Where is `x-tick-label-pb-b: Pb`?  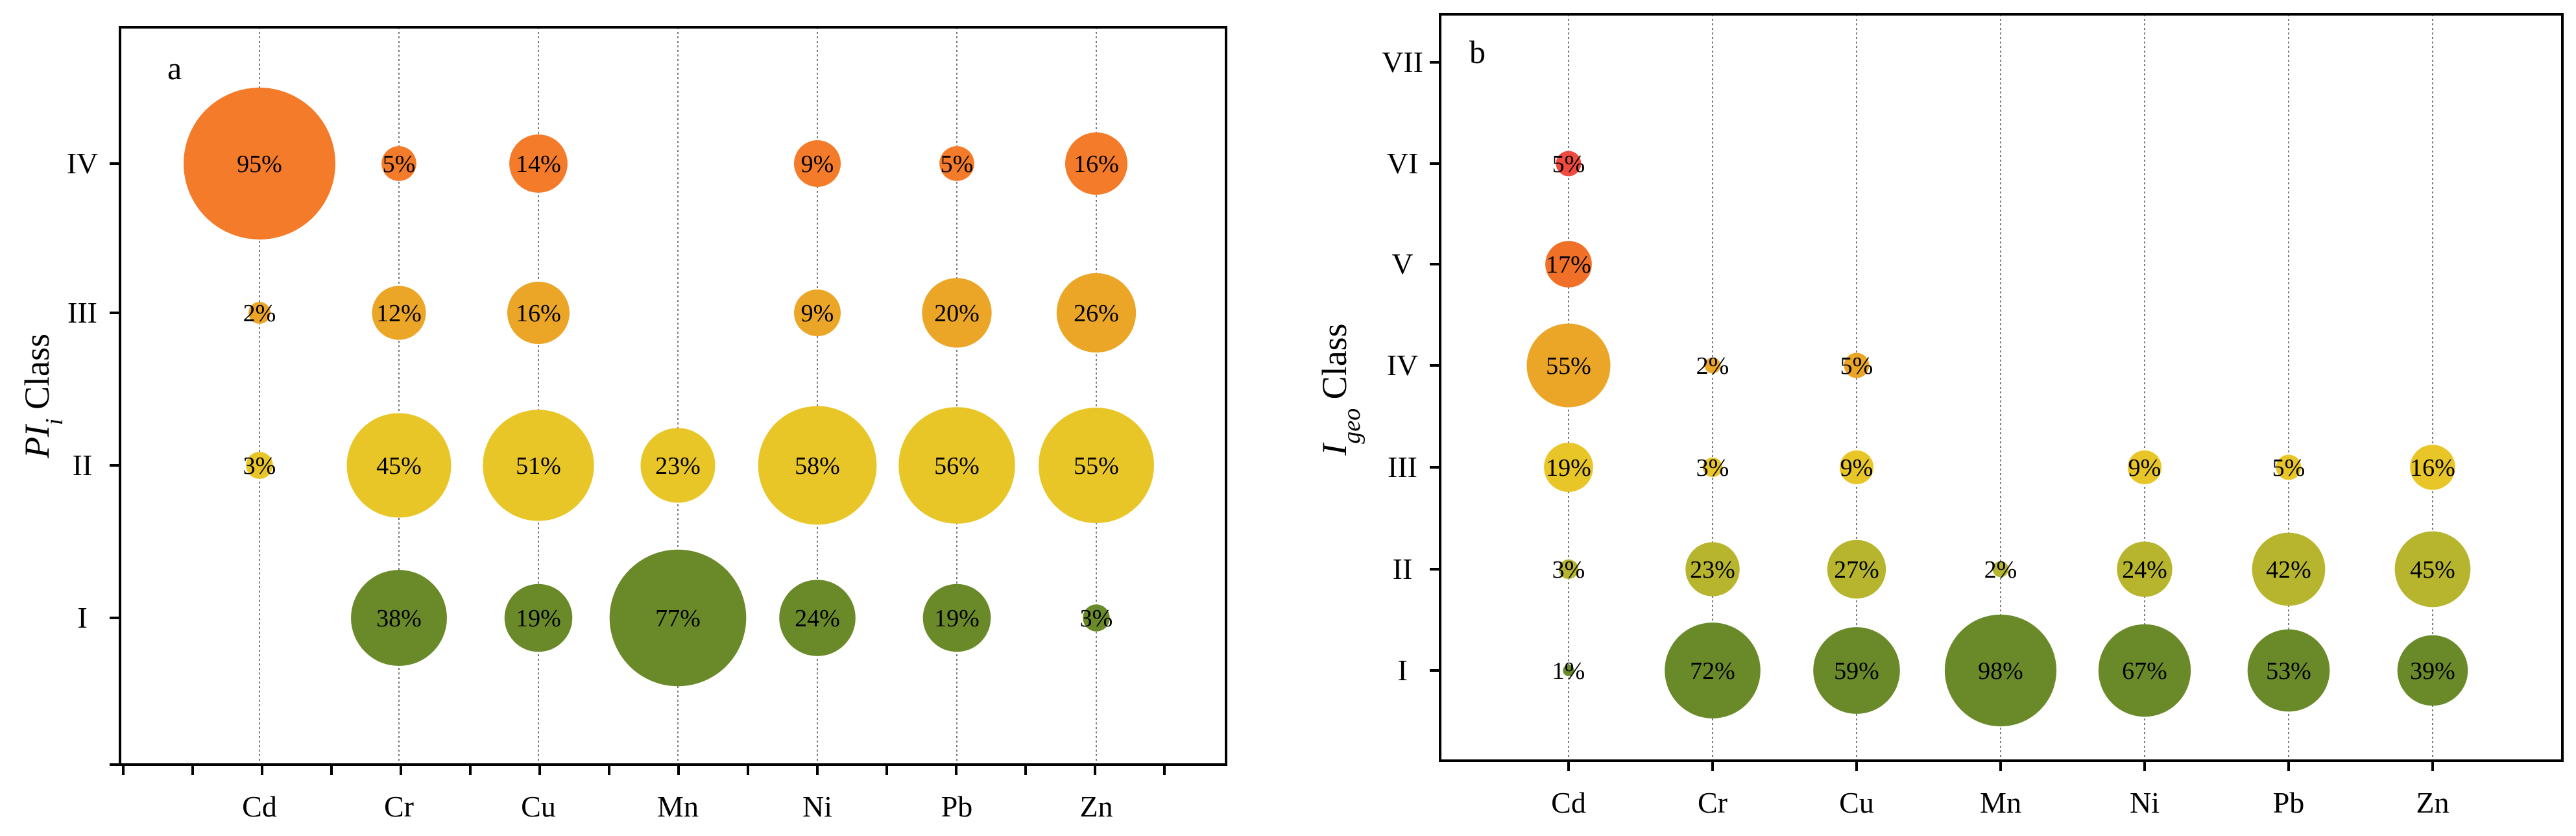
x-tick-label-pb-b: Pb is located at coordinates (2289, 802).